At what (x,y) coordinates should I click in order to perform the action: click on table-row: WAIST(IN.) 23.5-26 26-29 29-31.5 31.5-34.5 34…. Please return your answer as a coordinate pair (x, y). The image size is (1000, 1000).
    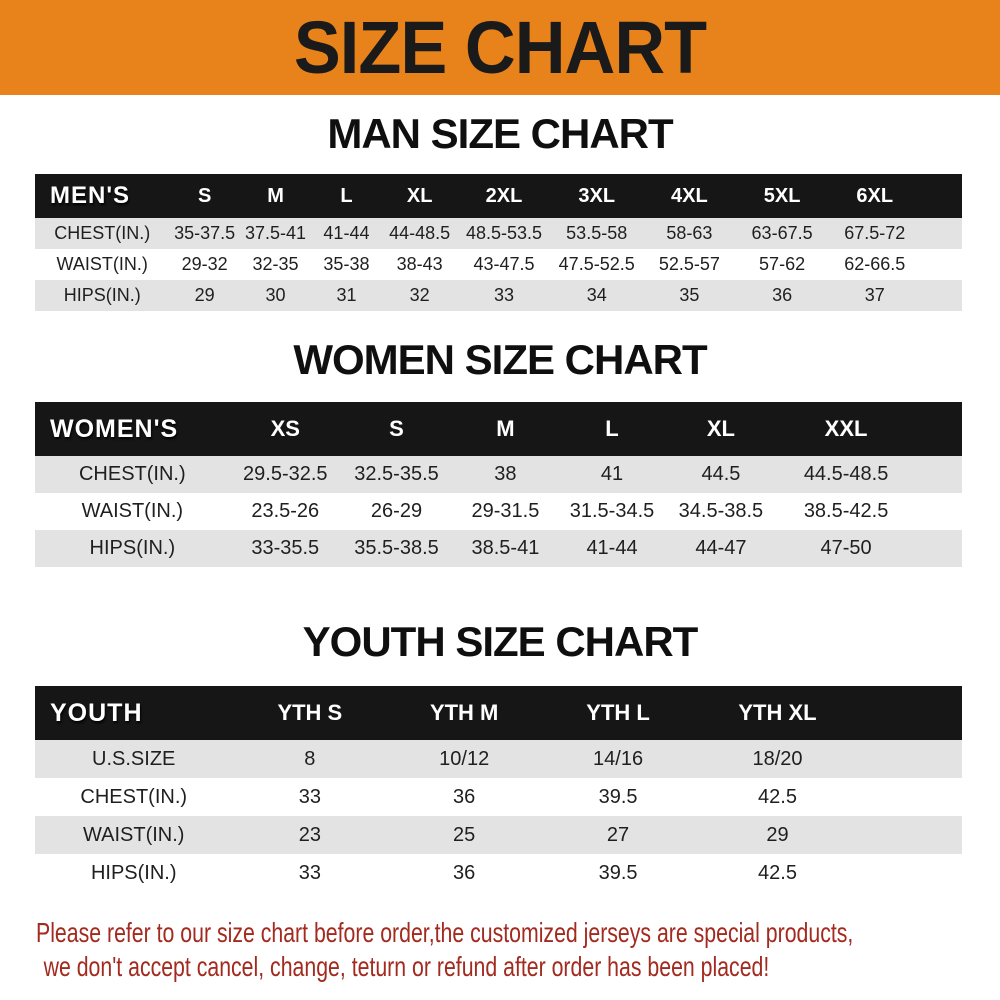
    Looking at the image, I should click on (498, 511).